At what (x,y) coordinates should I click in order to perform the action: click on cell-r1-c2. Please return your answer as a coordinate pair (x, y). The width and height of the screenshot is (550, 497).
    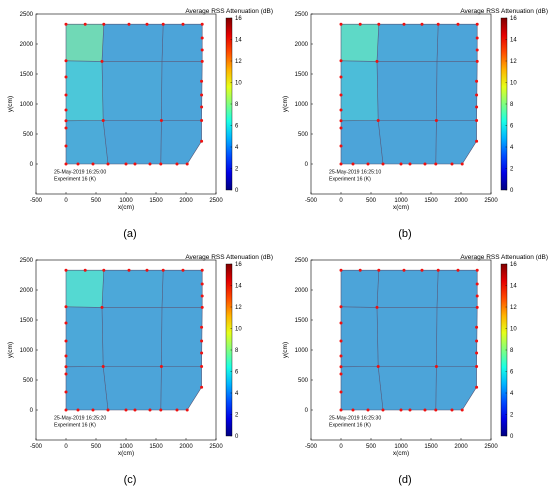
    Looking at the image, I should click on (181, 336).